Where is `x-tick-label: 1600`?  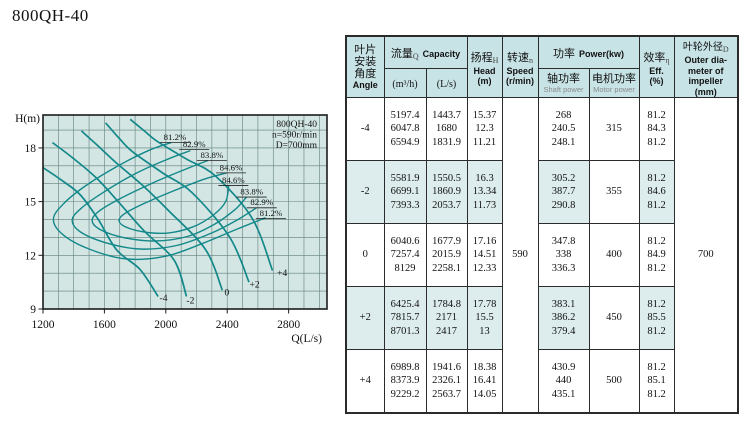
x-tick-label: 1600 is located at coordinates (104, 325).